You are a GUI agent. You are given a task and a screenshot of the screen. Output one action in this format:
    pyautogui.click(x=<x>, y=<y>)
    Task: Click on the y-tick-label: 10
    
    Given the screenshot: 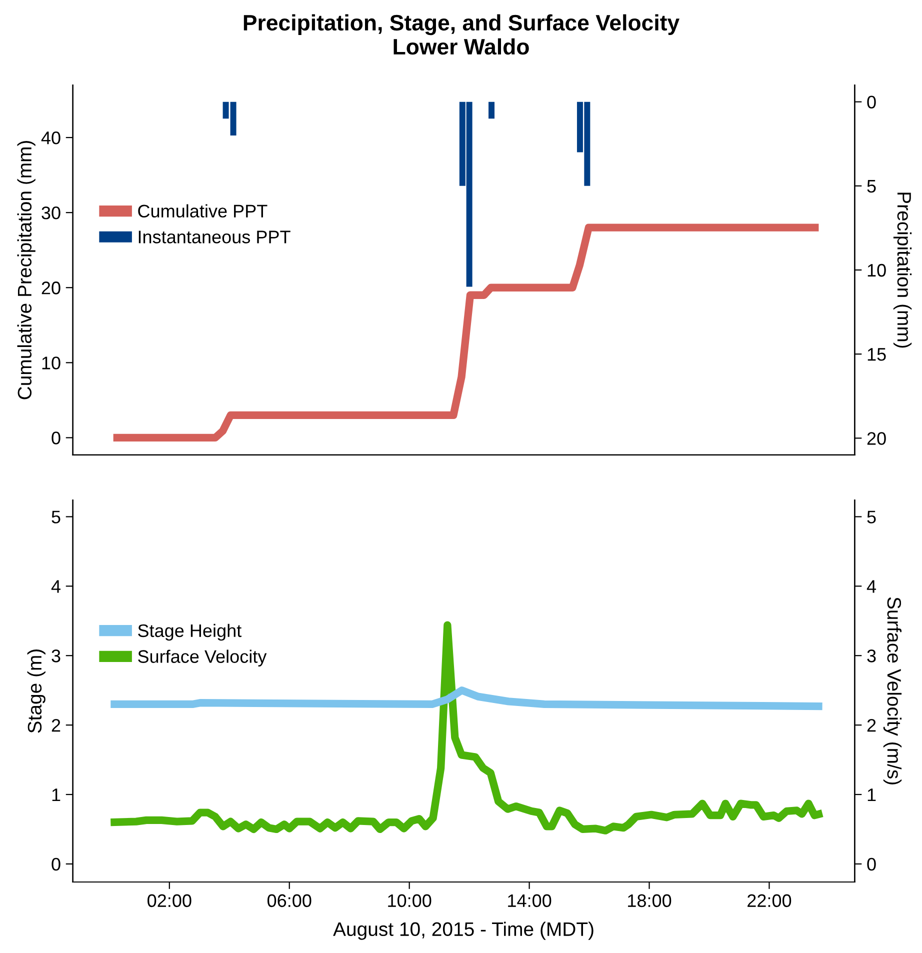 What is the action you would take?
    pyautogui.click(x=51, y=363)
    